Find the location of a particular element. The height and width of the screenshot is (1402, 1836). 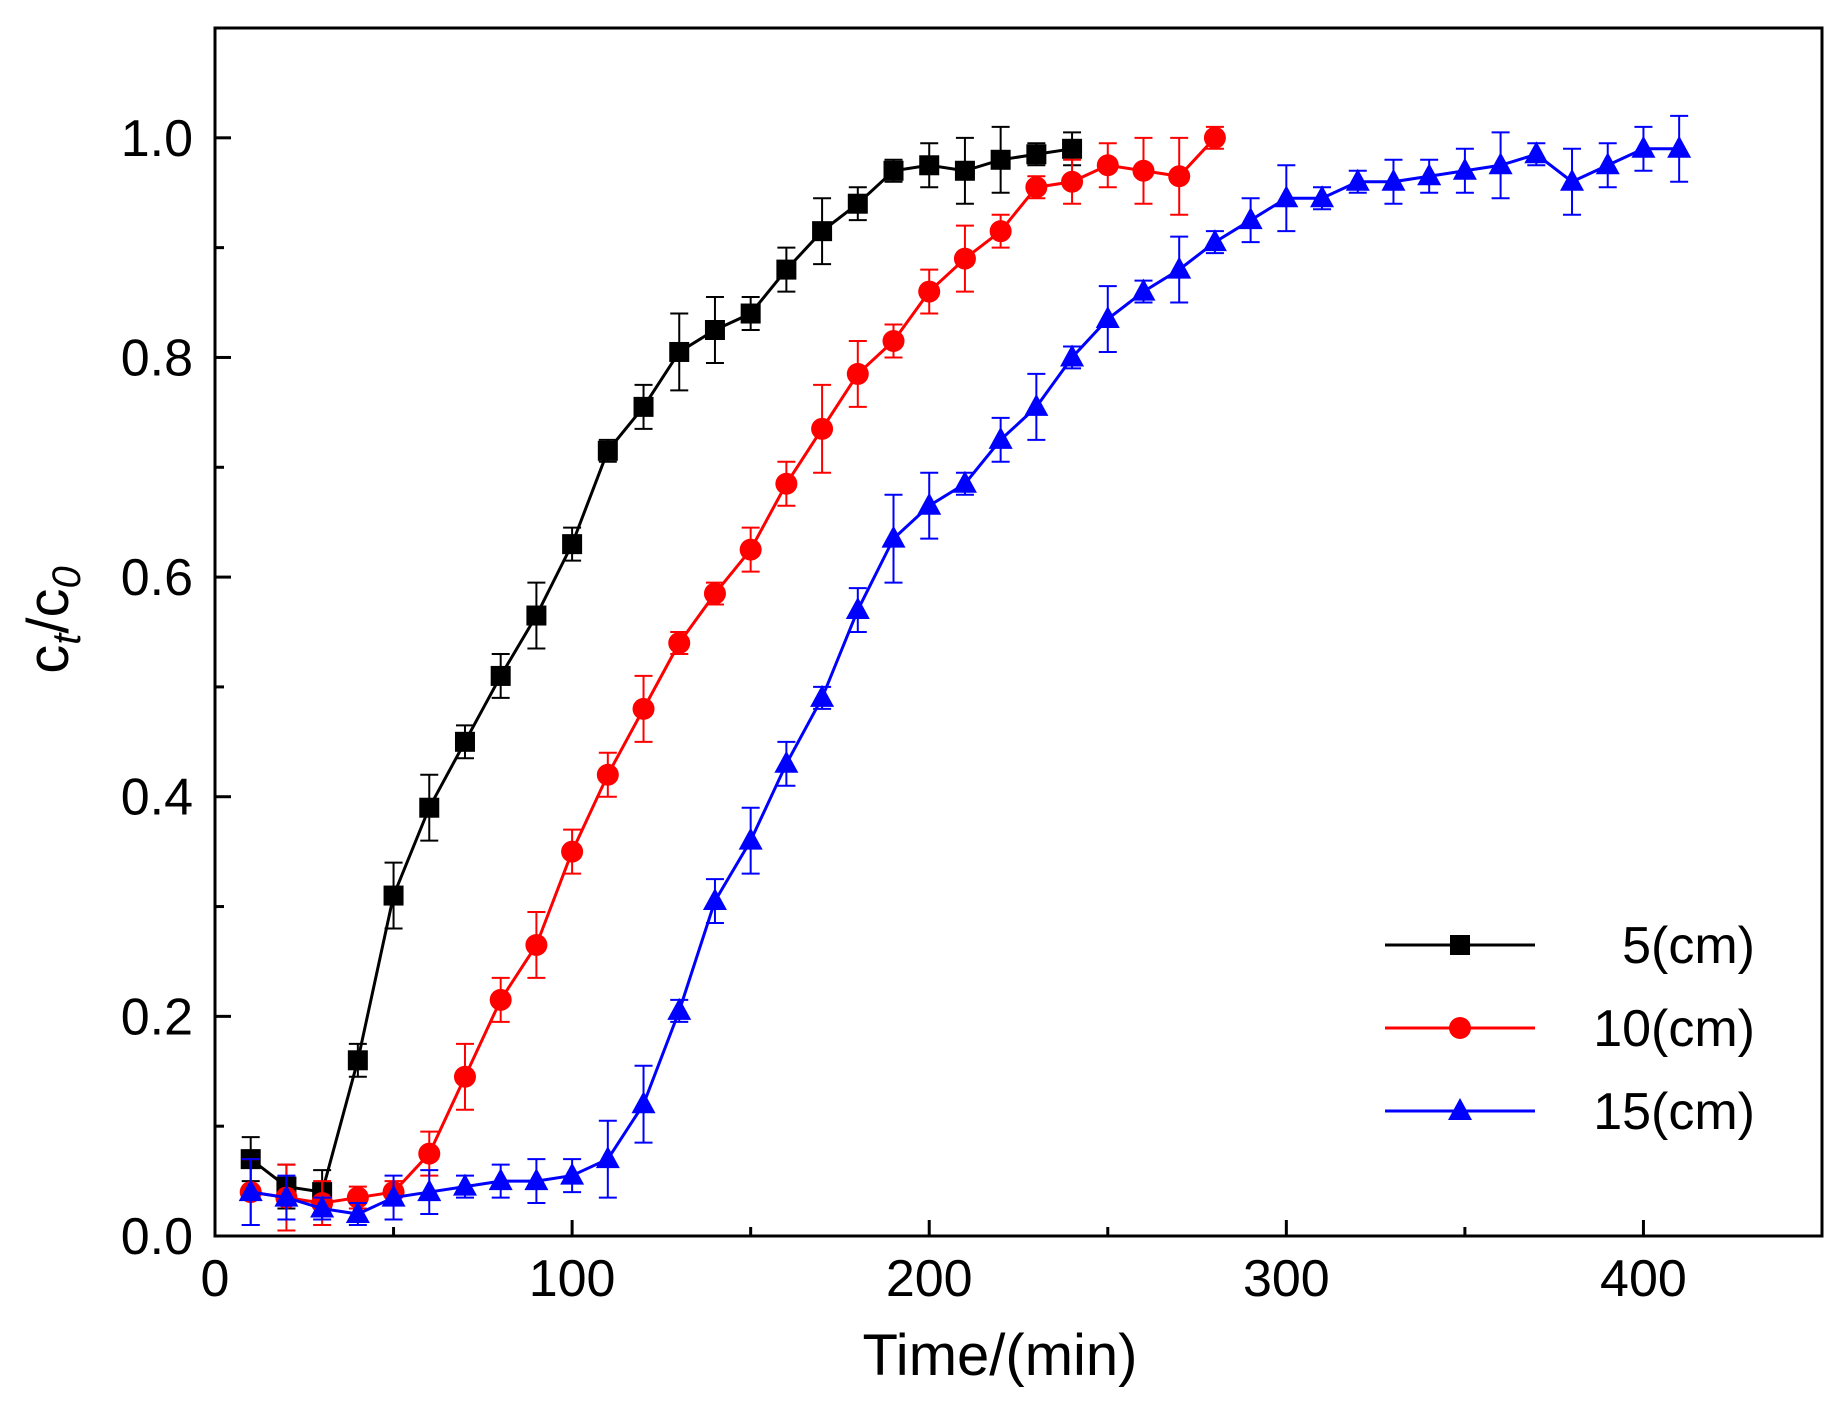

x-axis-title: Time/(min) is located at coordinates (1000, 1355).